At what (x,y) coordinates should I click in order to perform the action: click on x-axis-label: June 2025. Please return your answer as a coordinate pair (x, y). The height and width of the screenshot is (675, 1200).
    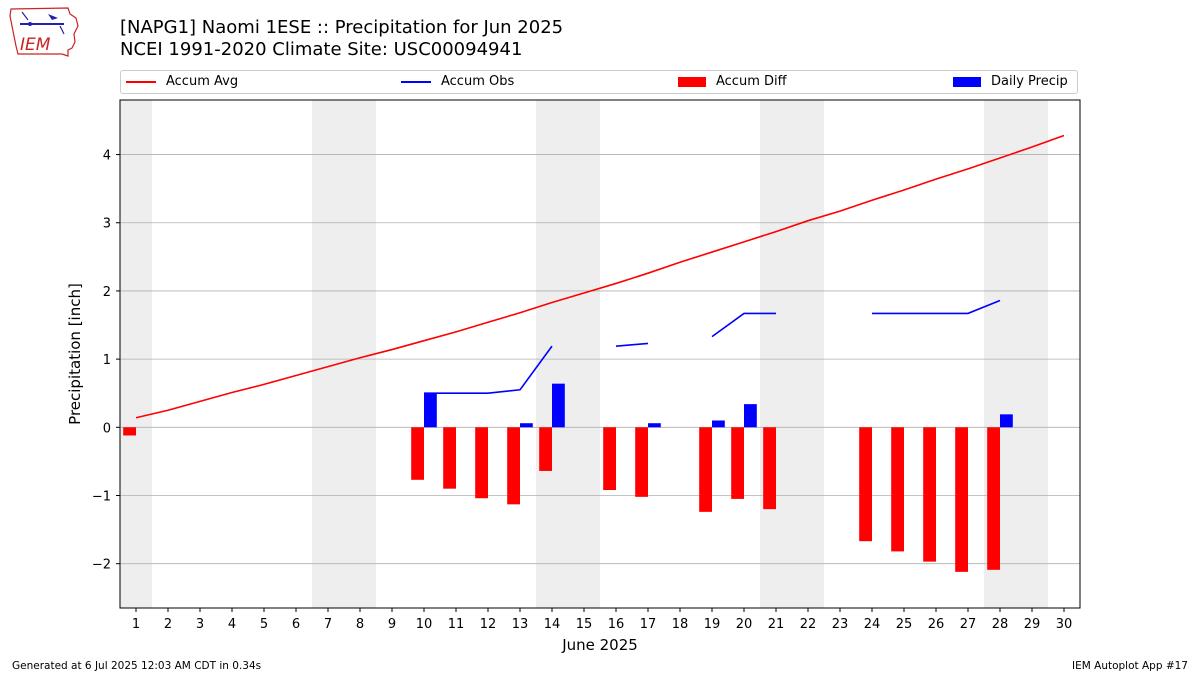
    Looking at the image, I should click on (599, 645).